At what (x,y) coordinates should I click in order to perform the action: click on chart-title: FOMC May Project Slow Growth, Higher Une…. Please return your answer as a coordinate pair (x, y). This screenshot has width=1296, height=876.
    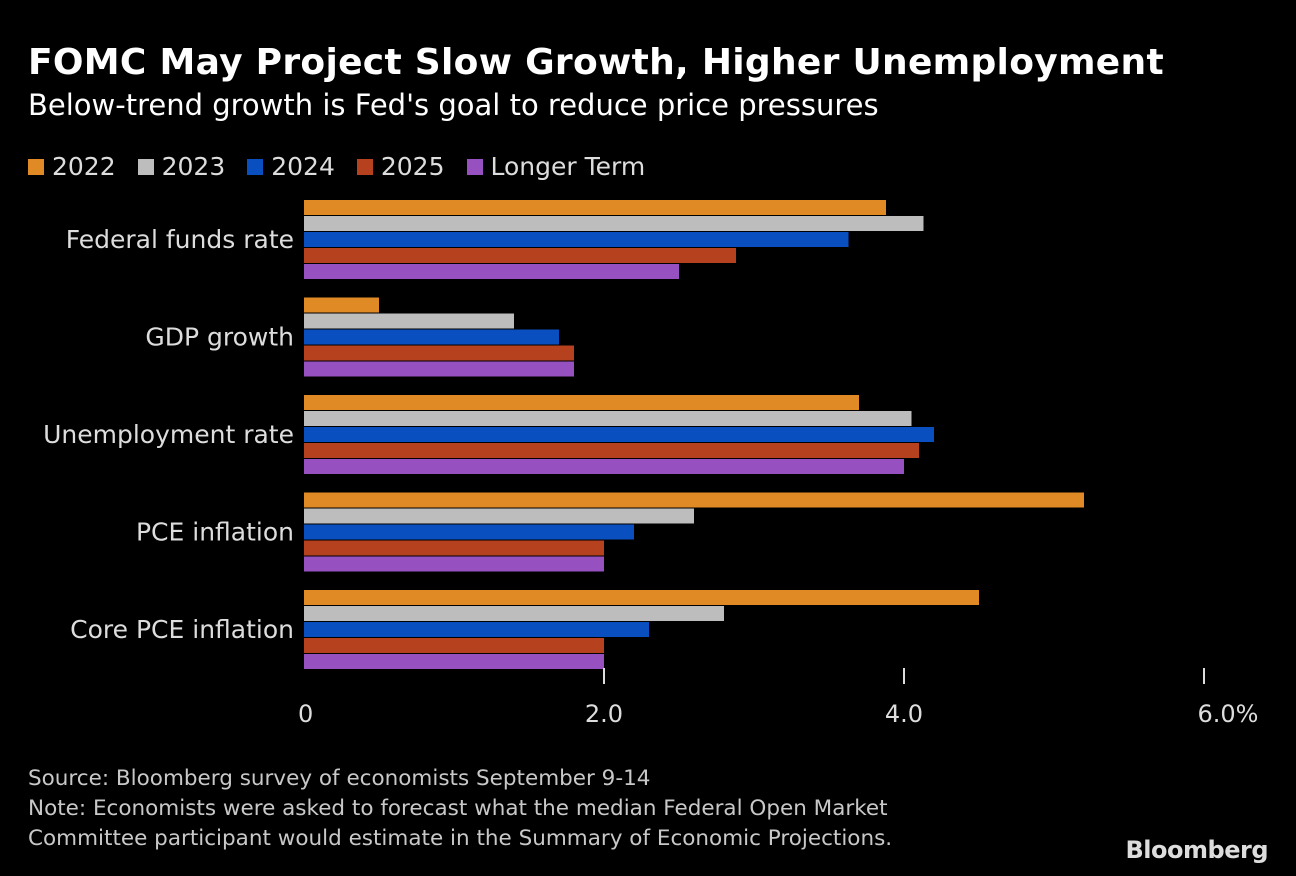
    Looking at the image, I should click on (596, 62).